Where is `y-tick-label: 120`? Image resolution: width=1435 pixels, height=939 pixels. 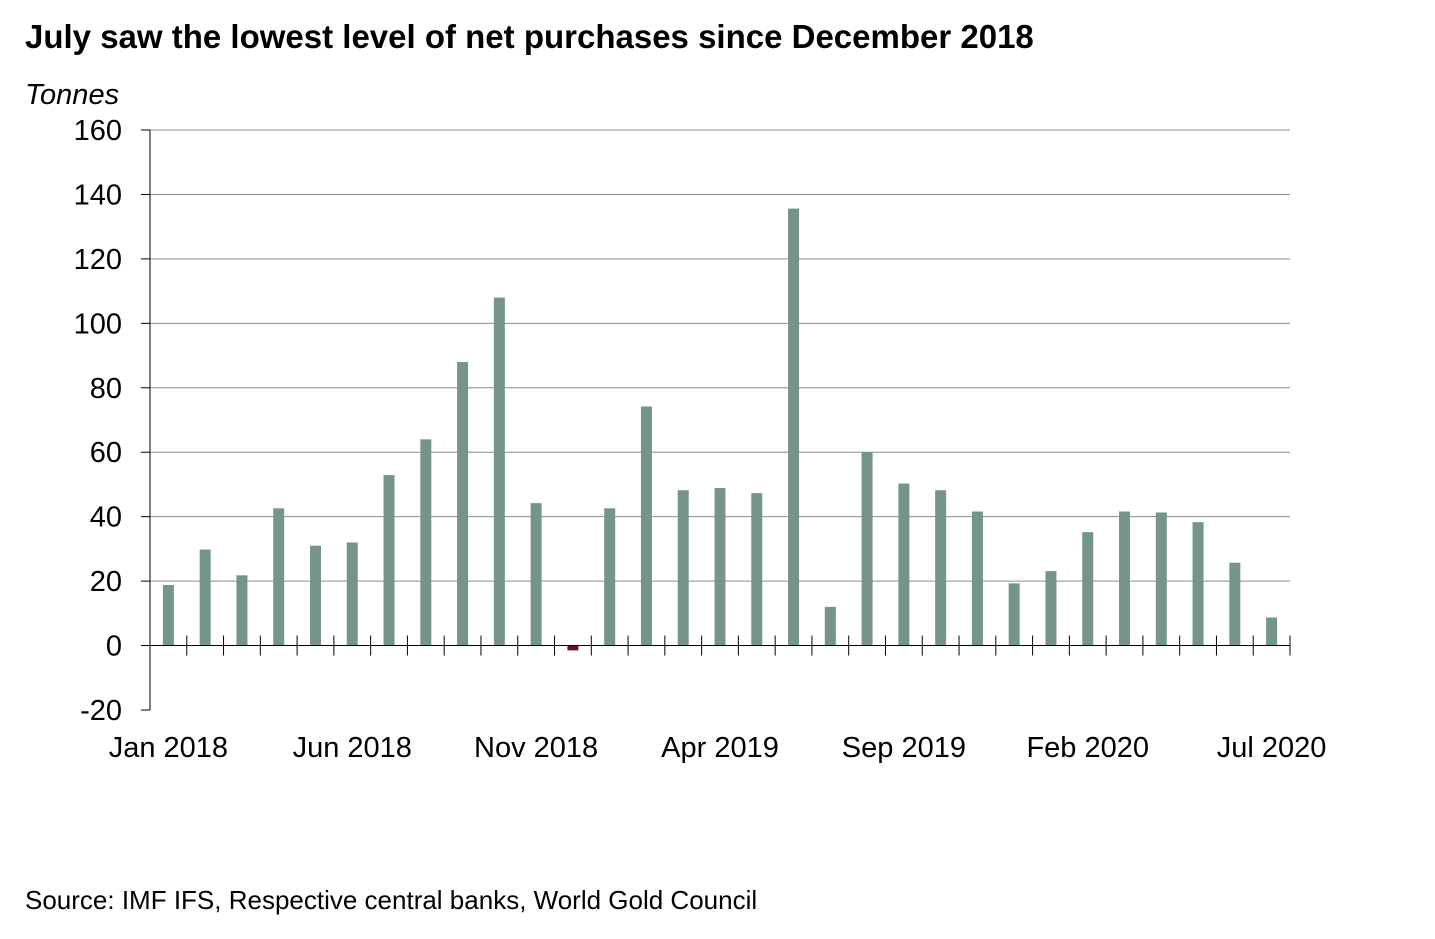 y-tick-label: 120 is located at coordinates (98, 260).